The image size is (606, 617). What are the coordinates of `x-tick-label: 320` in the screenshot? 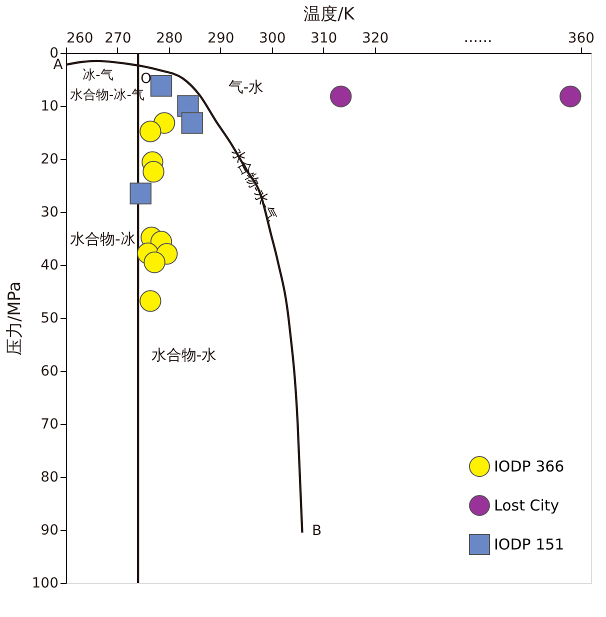 It's located at (375, 38).